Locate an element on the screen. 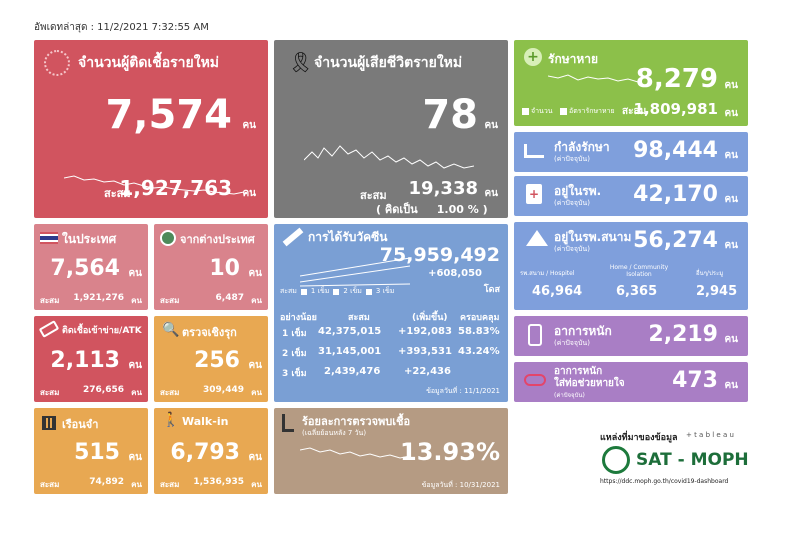  domestic-cum: 1,921,276 is located at coordinates (98, 298).